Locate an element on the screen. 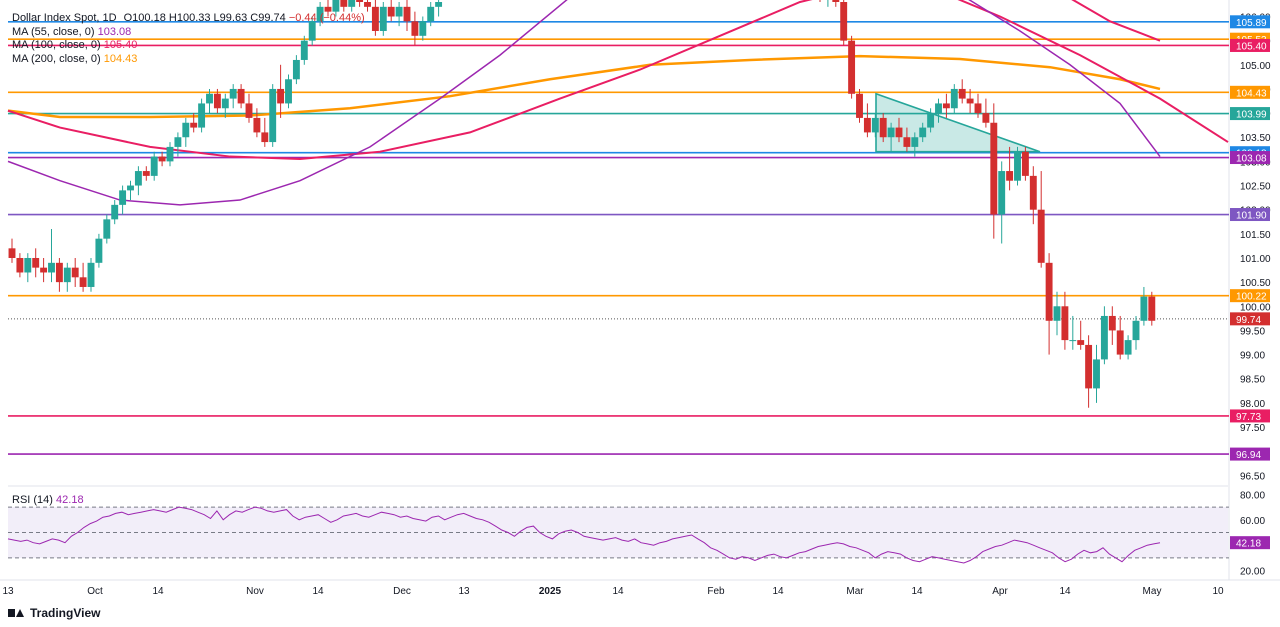 The height and width of the screenshot is (627, 1280). price-tick-label: 103.50 is located at coordinates (1255, 138).